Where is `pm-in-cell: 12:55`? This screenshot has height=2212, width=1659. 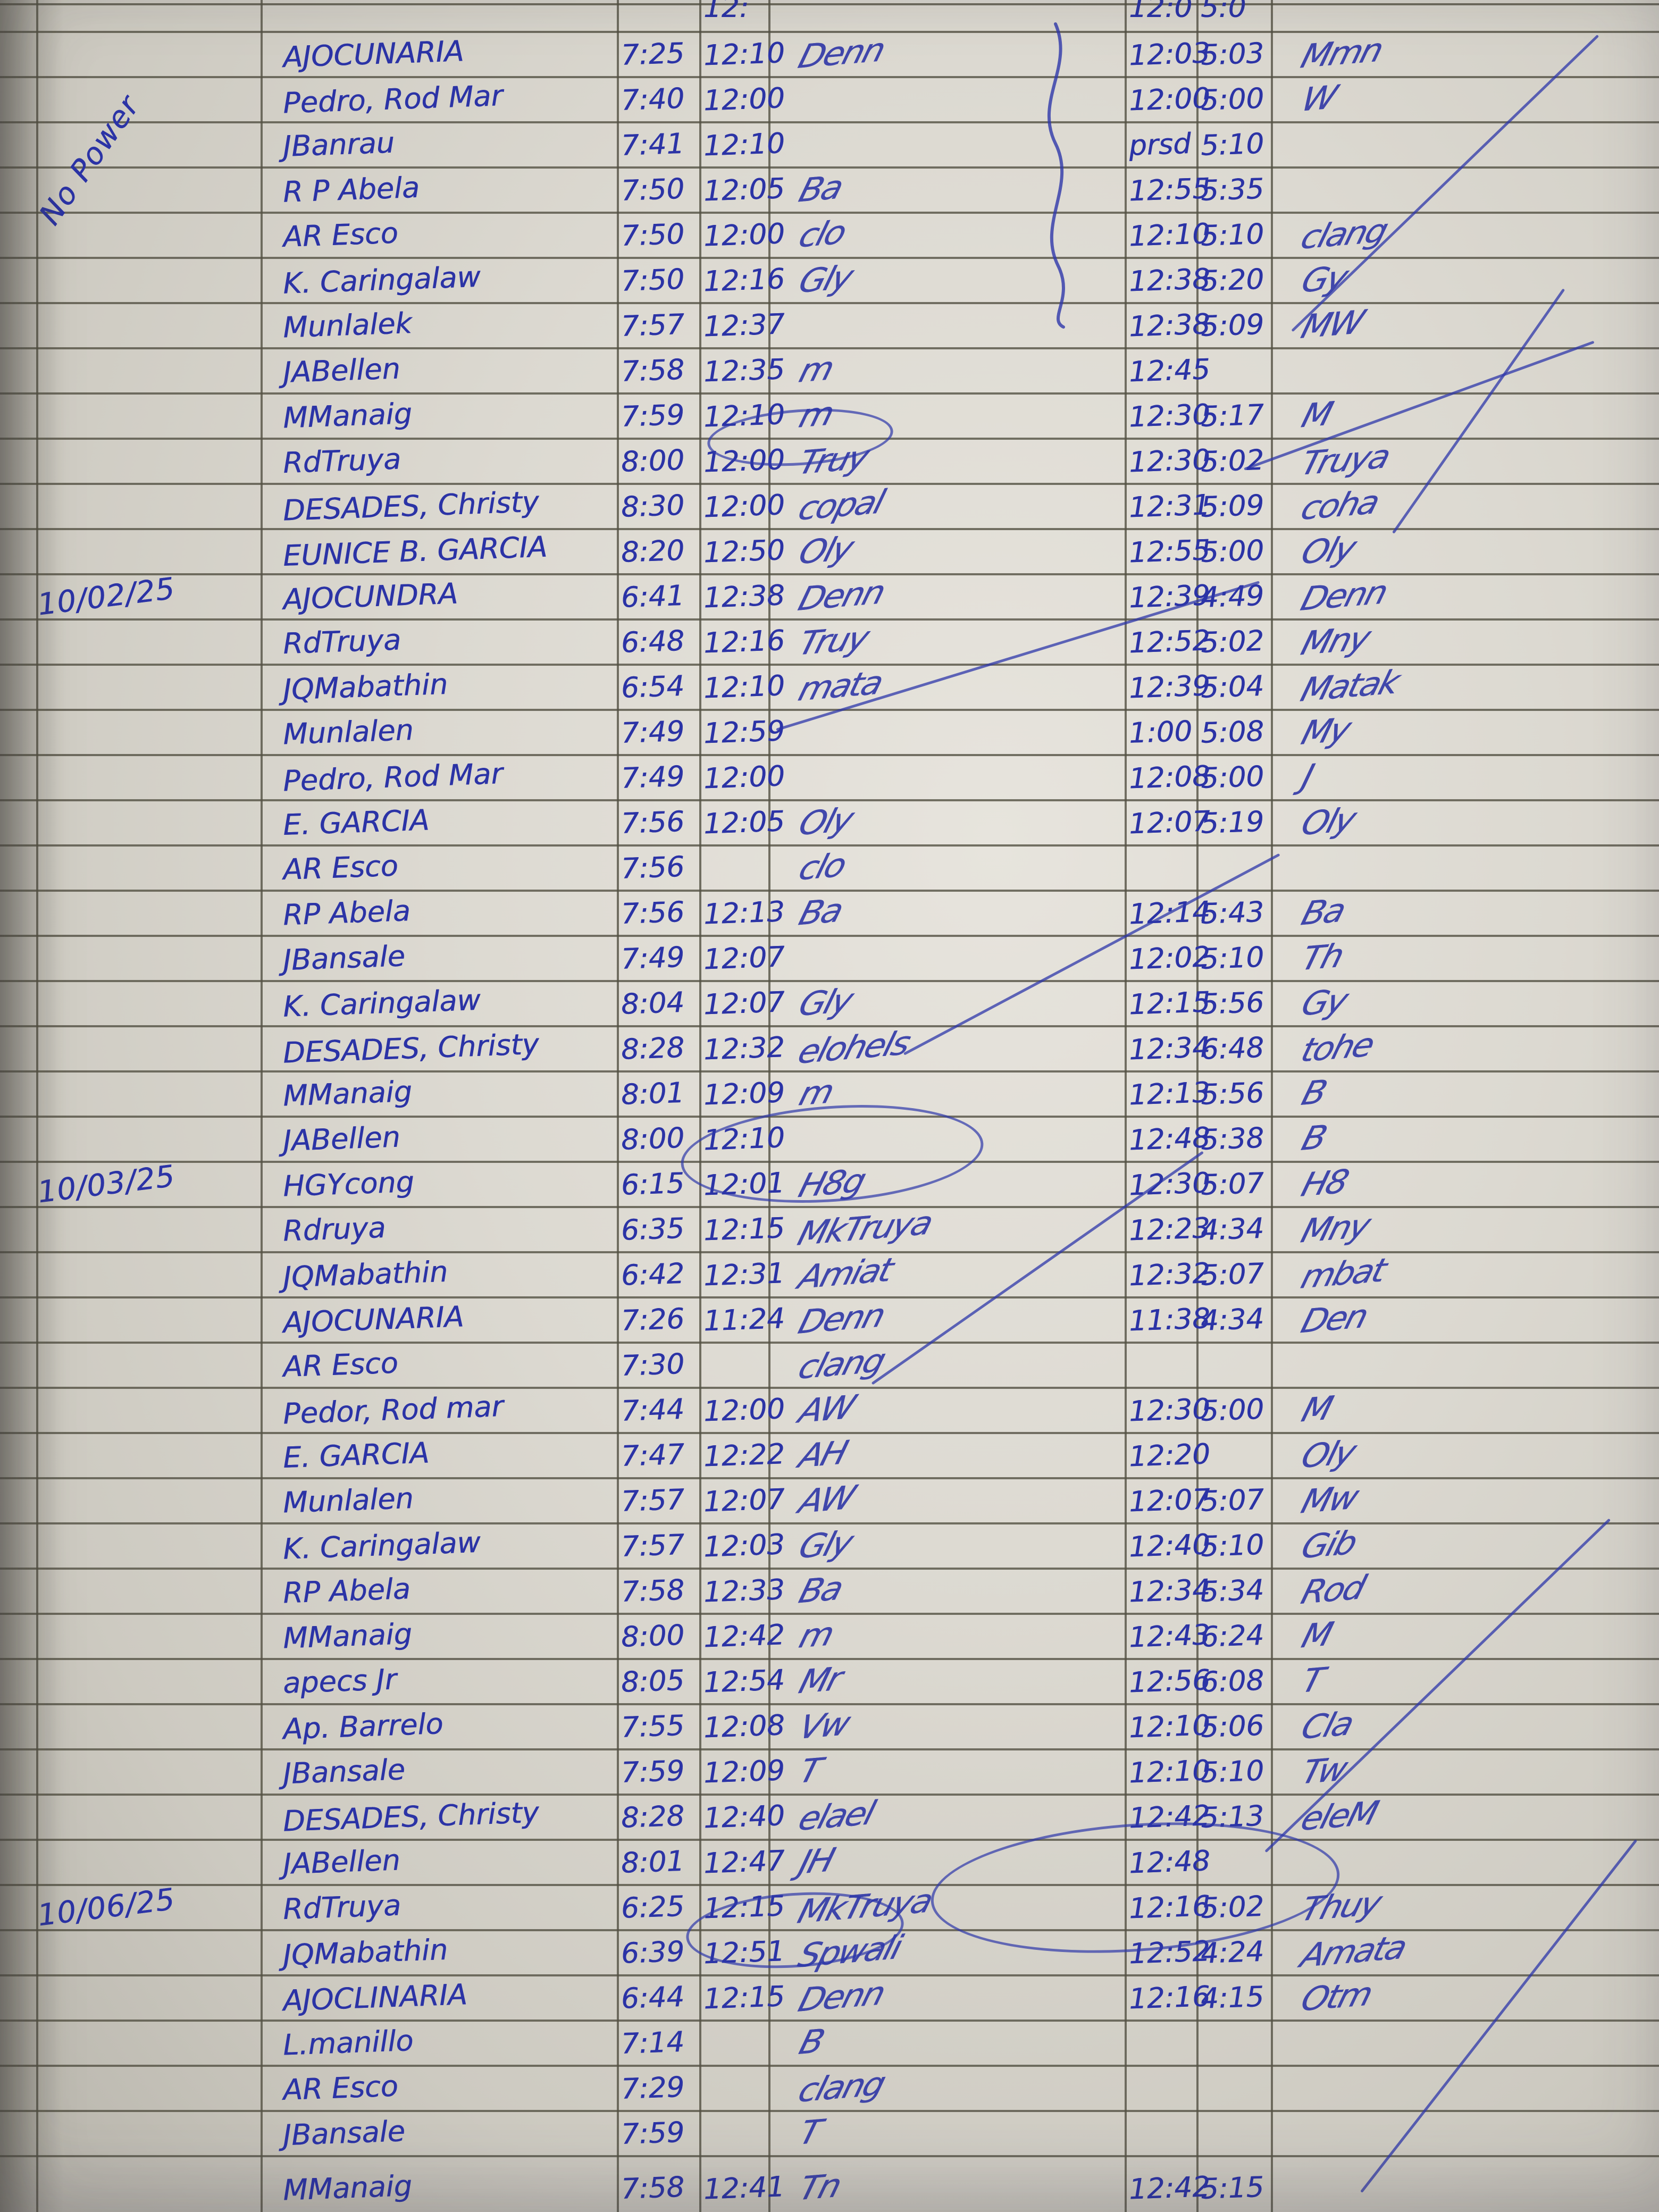 pm-in-cell: 12:55 is located at coordinates (1168, 189).